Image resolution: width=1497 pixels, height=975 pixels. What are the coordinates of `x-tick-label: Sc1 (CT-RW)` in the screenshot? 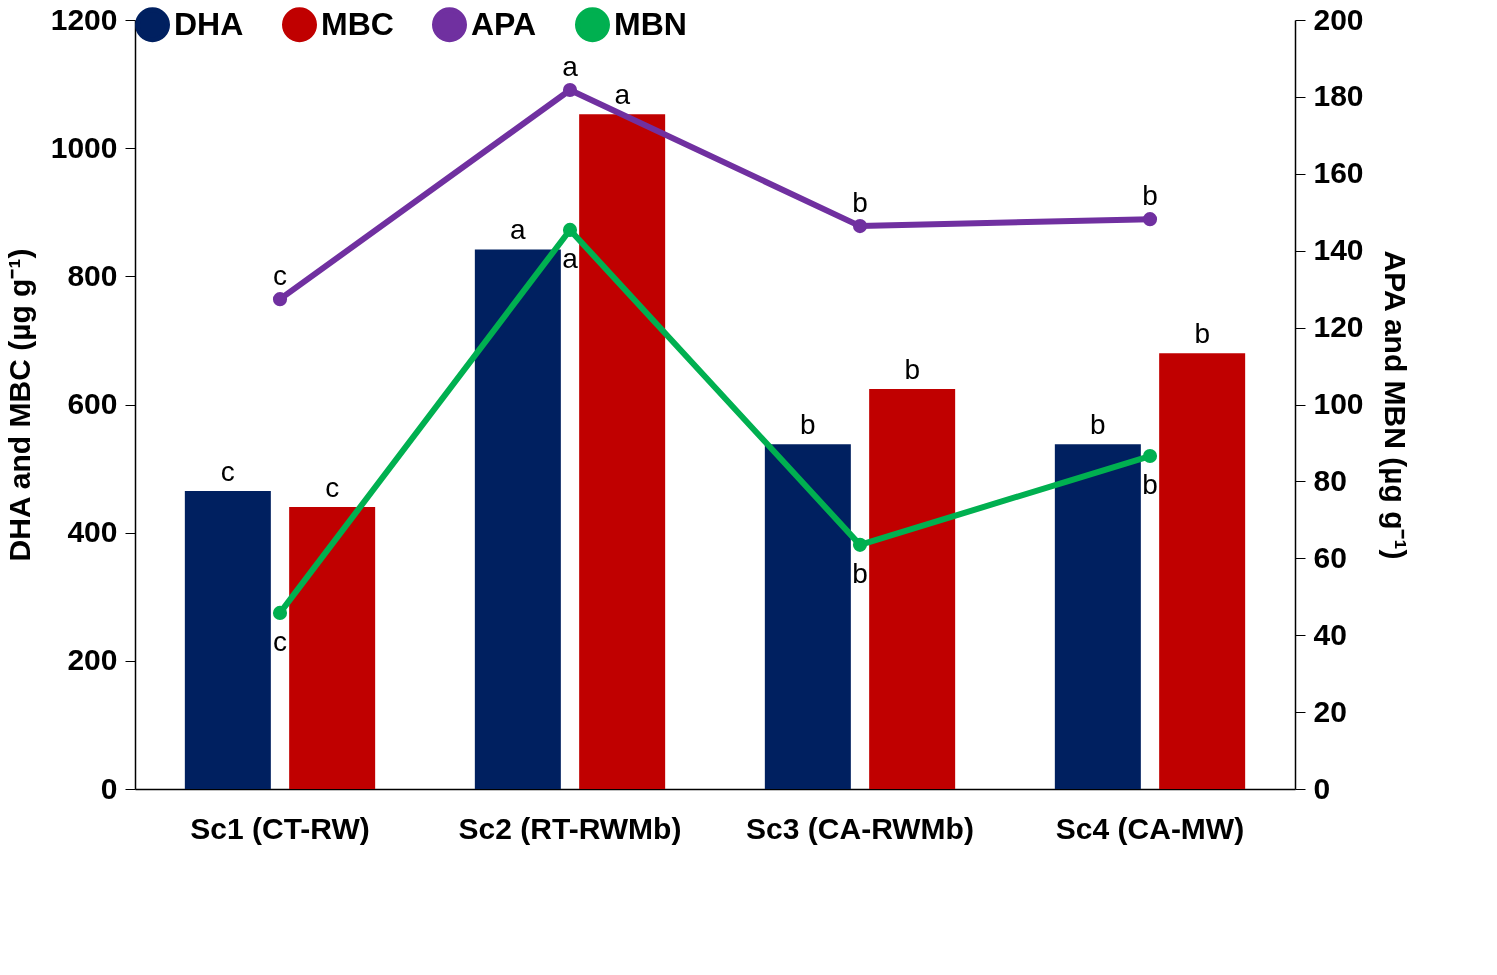 It's located at (280, 828).